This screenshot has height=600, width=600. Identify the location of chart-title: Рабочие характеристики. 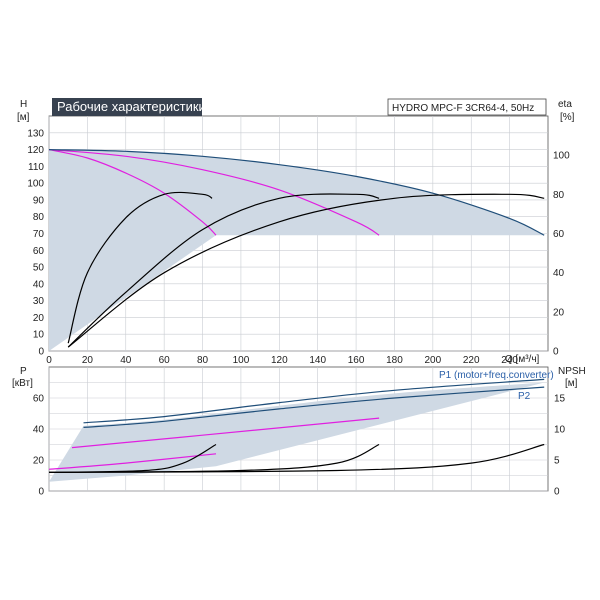
(131, 106).